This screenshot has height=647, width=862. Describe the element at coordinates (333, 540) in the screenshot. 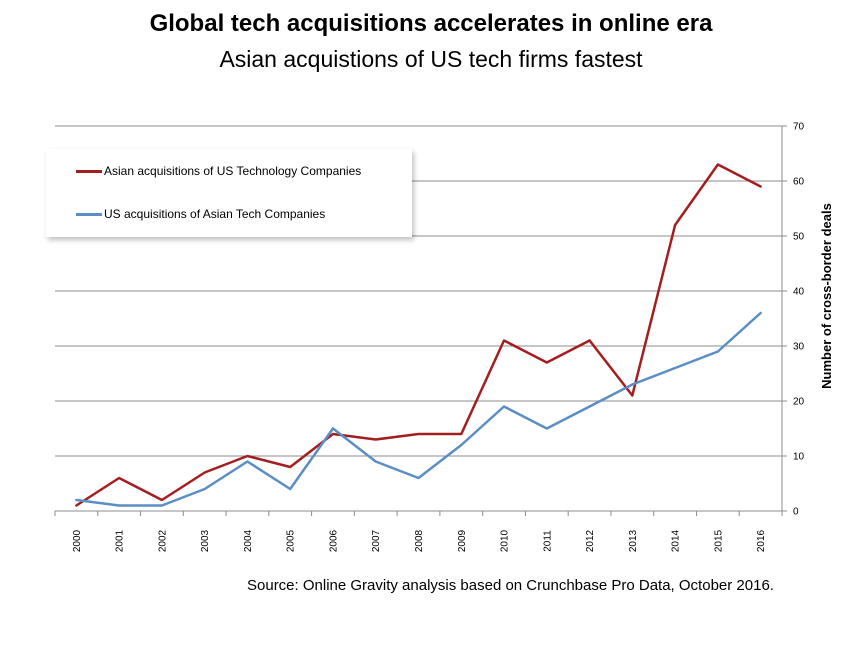

I see `x-tick-label: 2006` at that location.